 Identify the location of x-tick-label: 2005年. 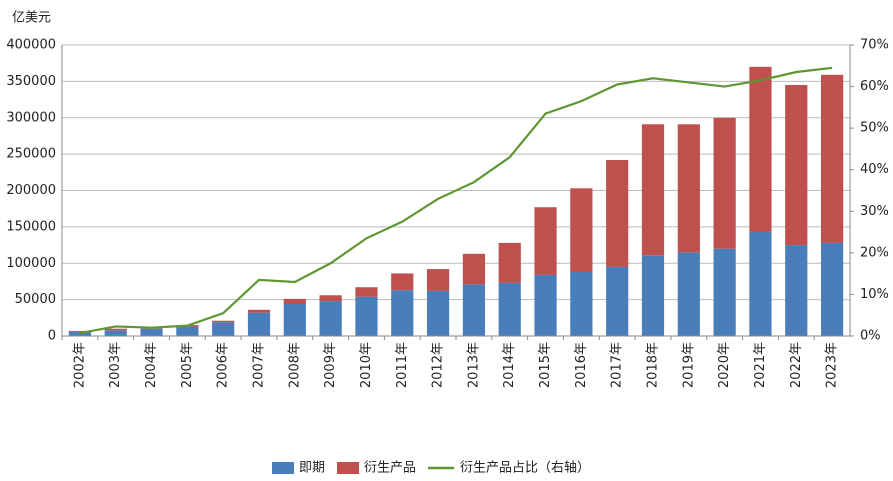
(187, 365).